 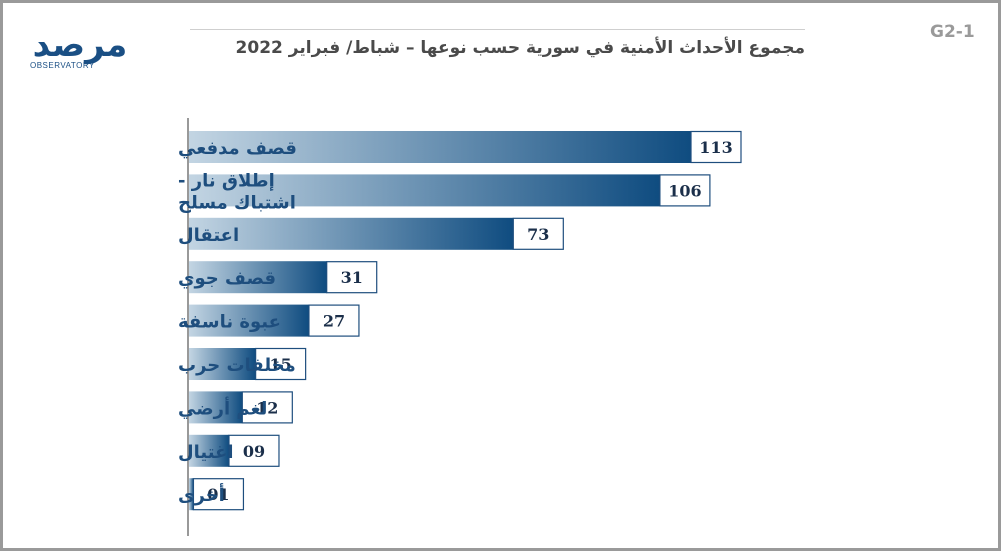 I want to click on category-label-8: أخرى, so click(x=201, y=494).